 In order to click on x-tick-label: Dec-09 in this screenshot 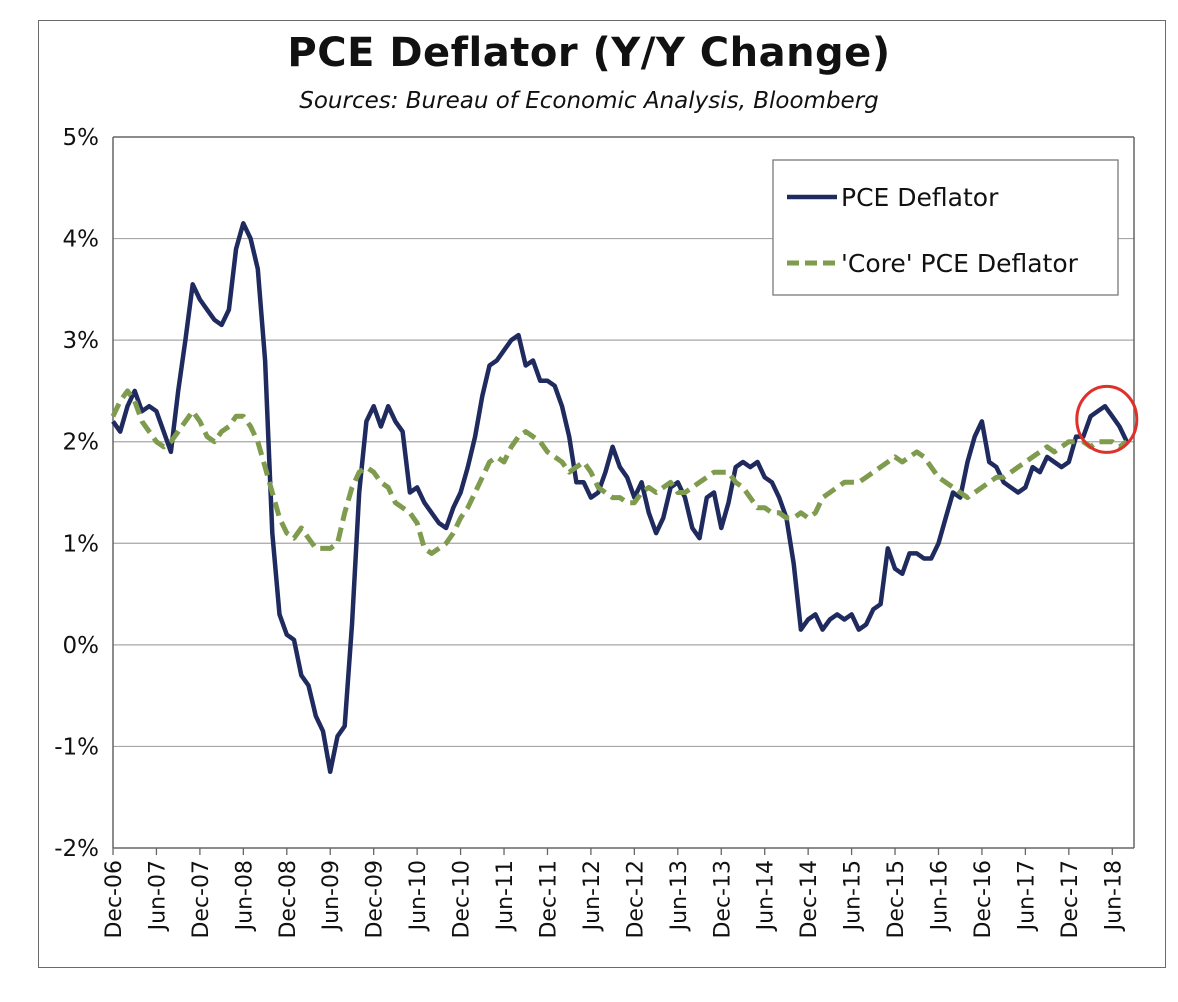, I will do `click(375, 899)`.